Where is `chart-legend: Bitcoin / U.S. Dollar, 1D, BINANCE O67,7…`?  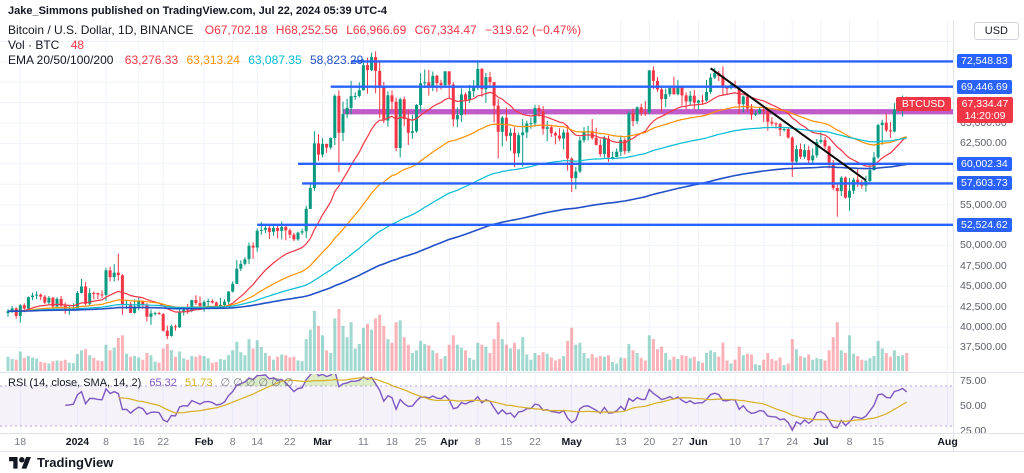
chart-legend: Bitcoin / U.S. Dollar, 1D, BINANCE O67,7… is located at coordinates (294, 45).